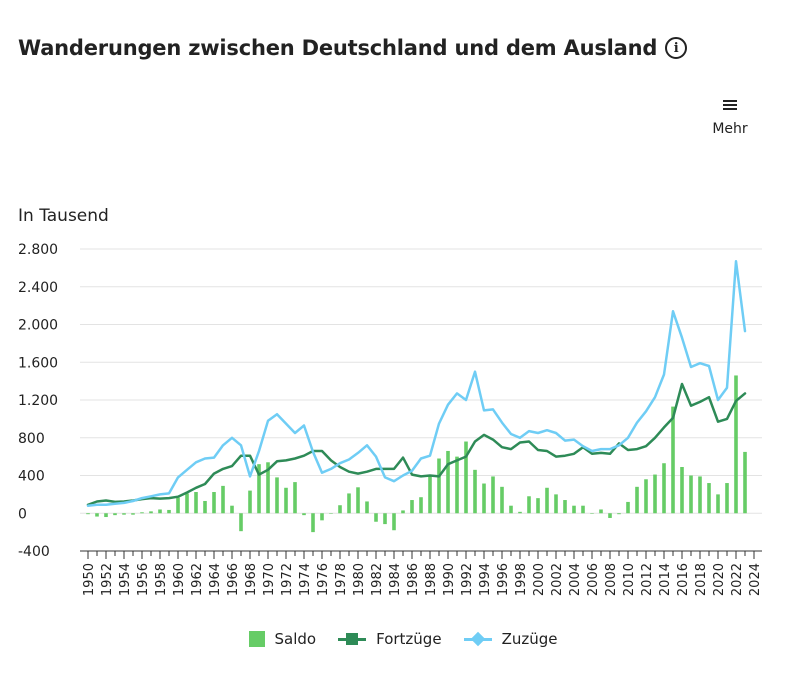 This screenshot has width=806, height=680. What do you see at coordinates (377, 579) in the screenshot?
I see `x-tick-label: 1982` at bounding box center [377, 579].